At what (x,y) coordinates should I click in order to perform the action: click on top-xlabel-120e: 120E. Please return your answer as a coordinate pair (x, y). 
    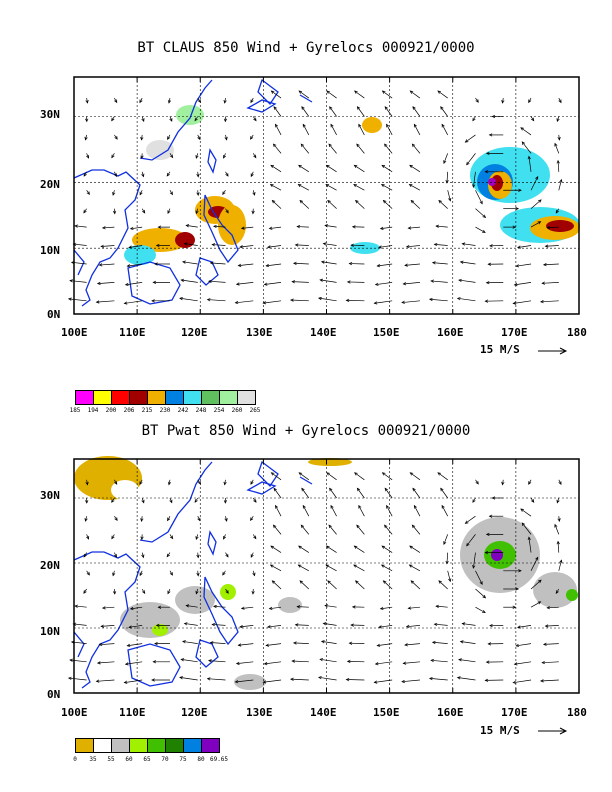
    Looking at the image, I should click on (194, 332).